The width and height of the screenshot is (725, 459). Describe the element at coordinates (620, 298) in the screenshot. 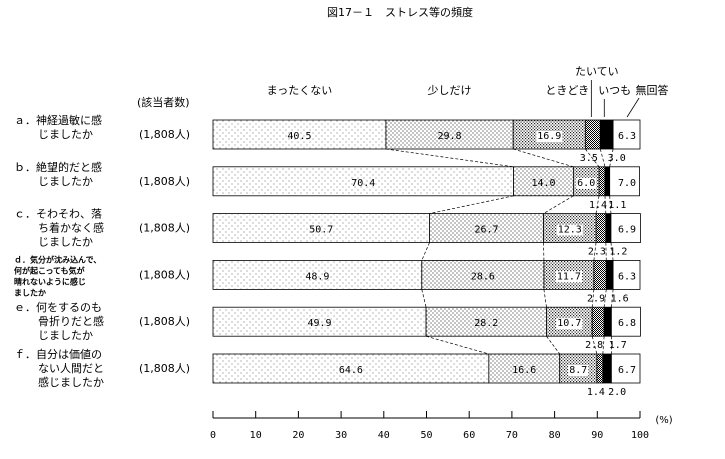

I see `data-label-4: 1.6` at that location.